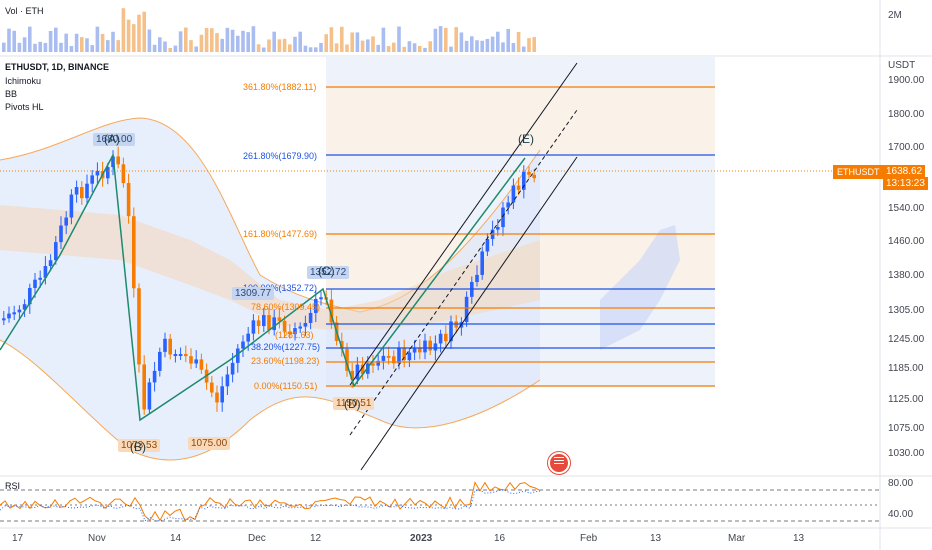 The image size is (932, 550). Describe the element at coordinates (139, 445) in the screenshot. I see `wave-b-value: 1073.53` at that location.